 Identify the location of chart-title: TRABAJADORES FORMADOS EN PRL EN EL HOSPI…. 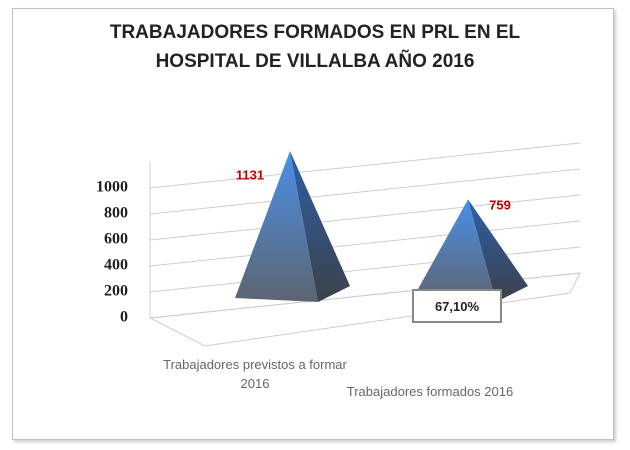
(315, 47).